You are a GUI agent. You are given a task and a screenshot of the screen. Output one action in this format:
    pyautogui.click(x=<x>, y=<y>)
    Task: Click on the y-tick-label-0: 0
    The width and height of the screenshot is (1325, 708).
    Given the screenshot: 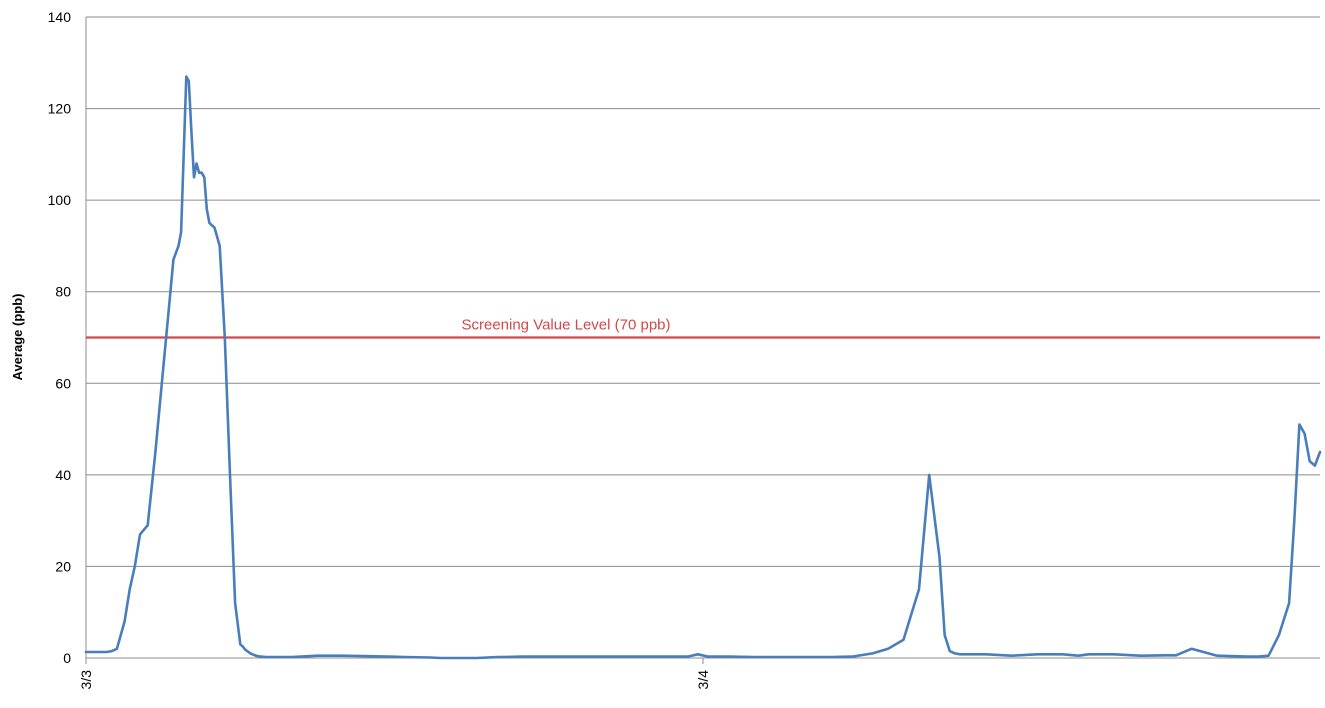 What is the action you would take?
    pyautogui.click(x=67, y=658)
    